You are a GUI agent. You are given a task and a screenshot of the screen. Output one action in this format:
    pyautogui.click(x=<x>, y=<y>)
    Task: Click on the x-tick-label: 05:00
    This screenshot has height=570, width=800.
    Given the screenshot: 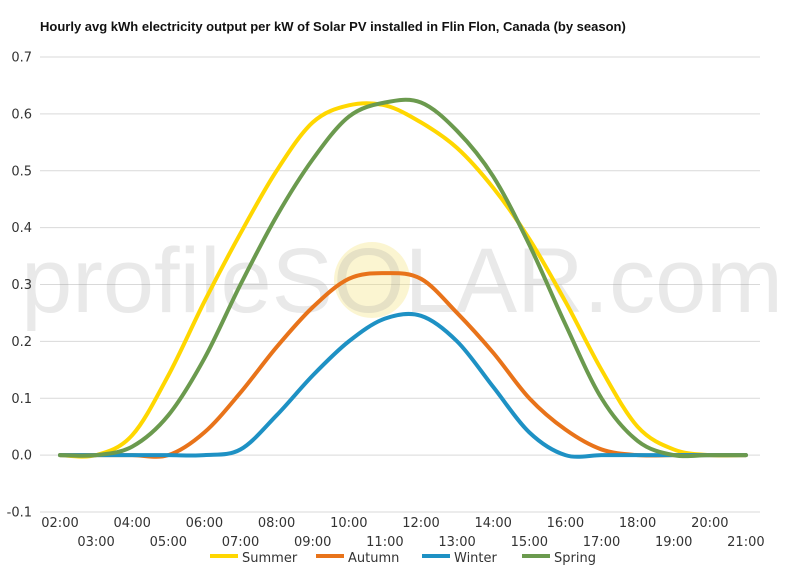 What is the action you would take?
    pyautogui.click(x=168, y=542)
    